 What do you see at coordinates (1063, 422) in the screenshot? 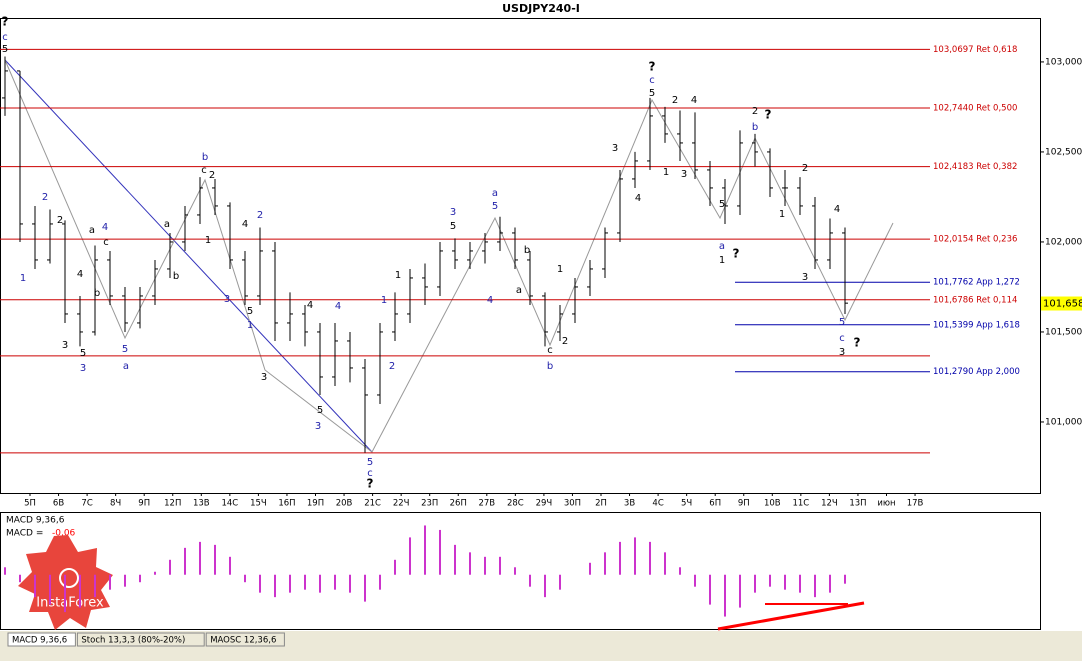
I see `y-tick-label: 101,000` at bounding box center [1063, 422].